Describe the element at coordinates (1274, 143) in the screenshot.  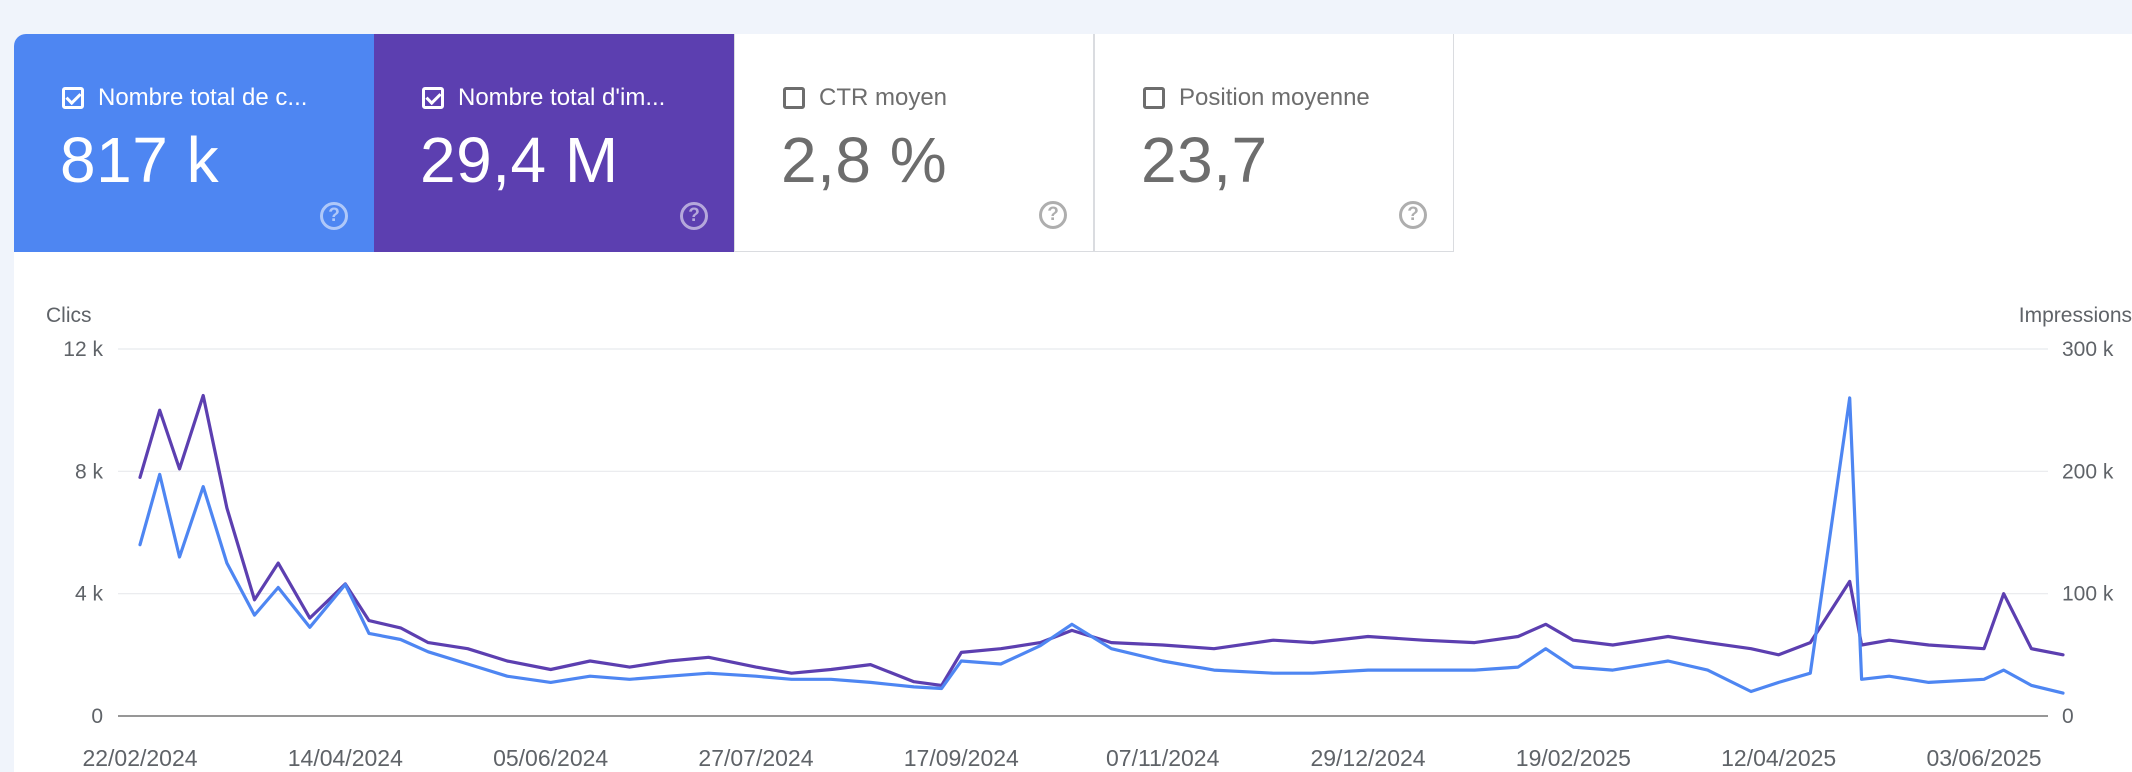
I see `metric-card-average-position: Position moyenne 23,7 ?` at that location.